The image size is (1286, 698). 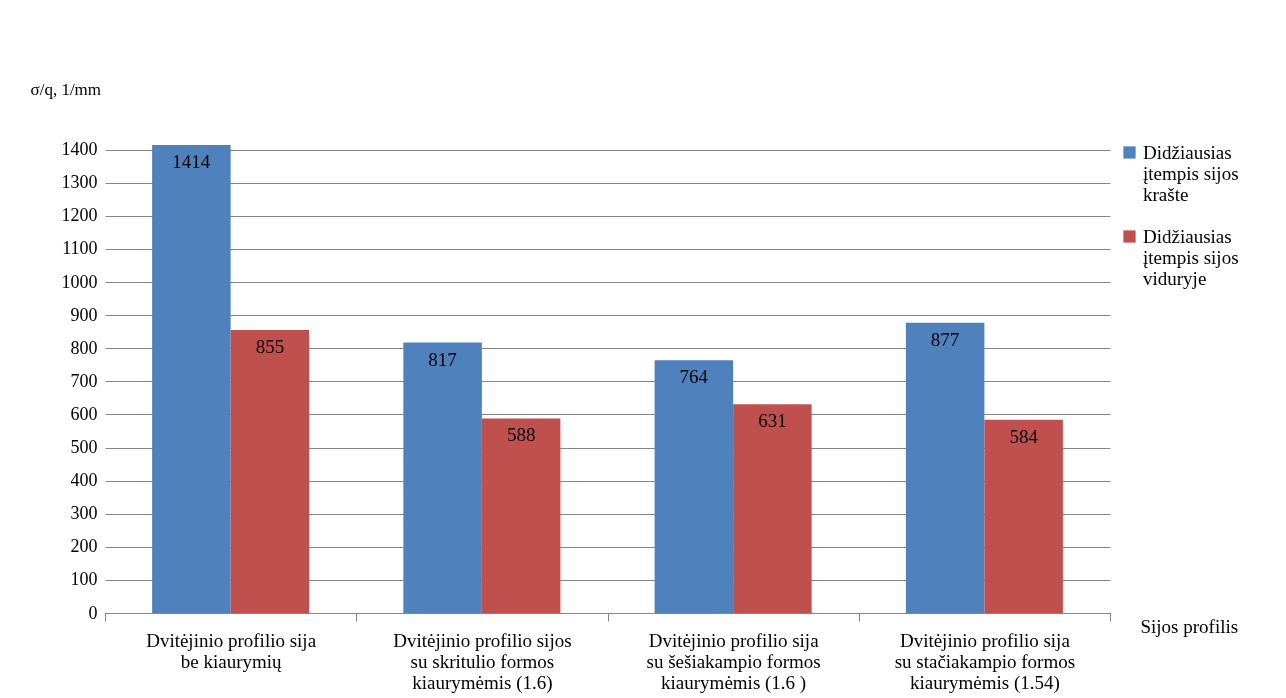 What do you see at coordinates (93, 612) in the screenshot?
I see `y-tick-label: 0` at bounding box center [93, 612].